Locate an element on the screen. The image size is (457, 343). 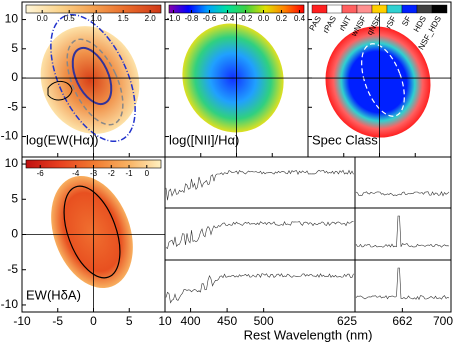
colorbar-tick-label: 0.4 is located at coordinates (300, 18).